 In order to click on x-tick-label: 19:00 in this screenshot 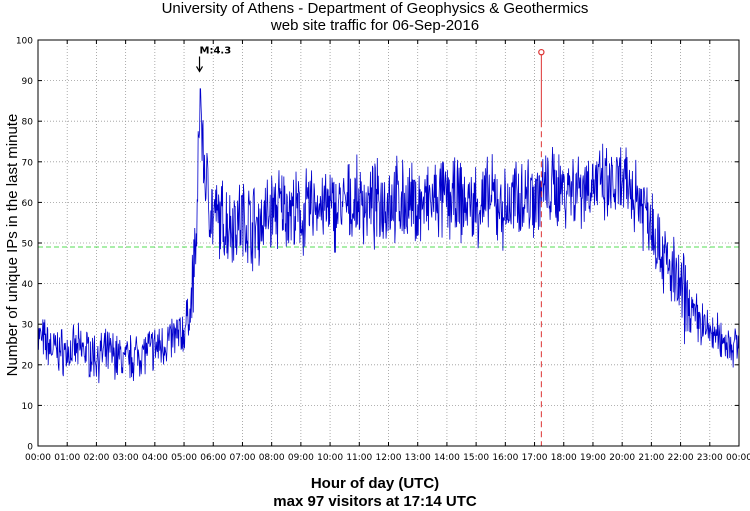, I will do `click(593, 458)`.